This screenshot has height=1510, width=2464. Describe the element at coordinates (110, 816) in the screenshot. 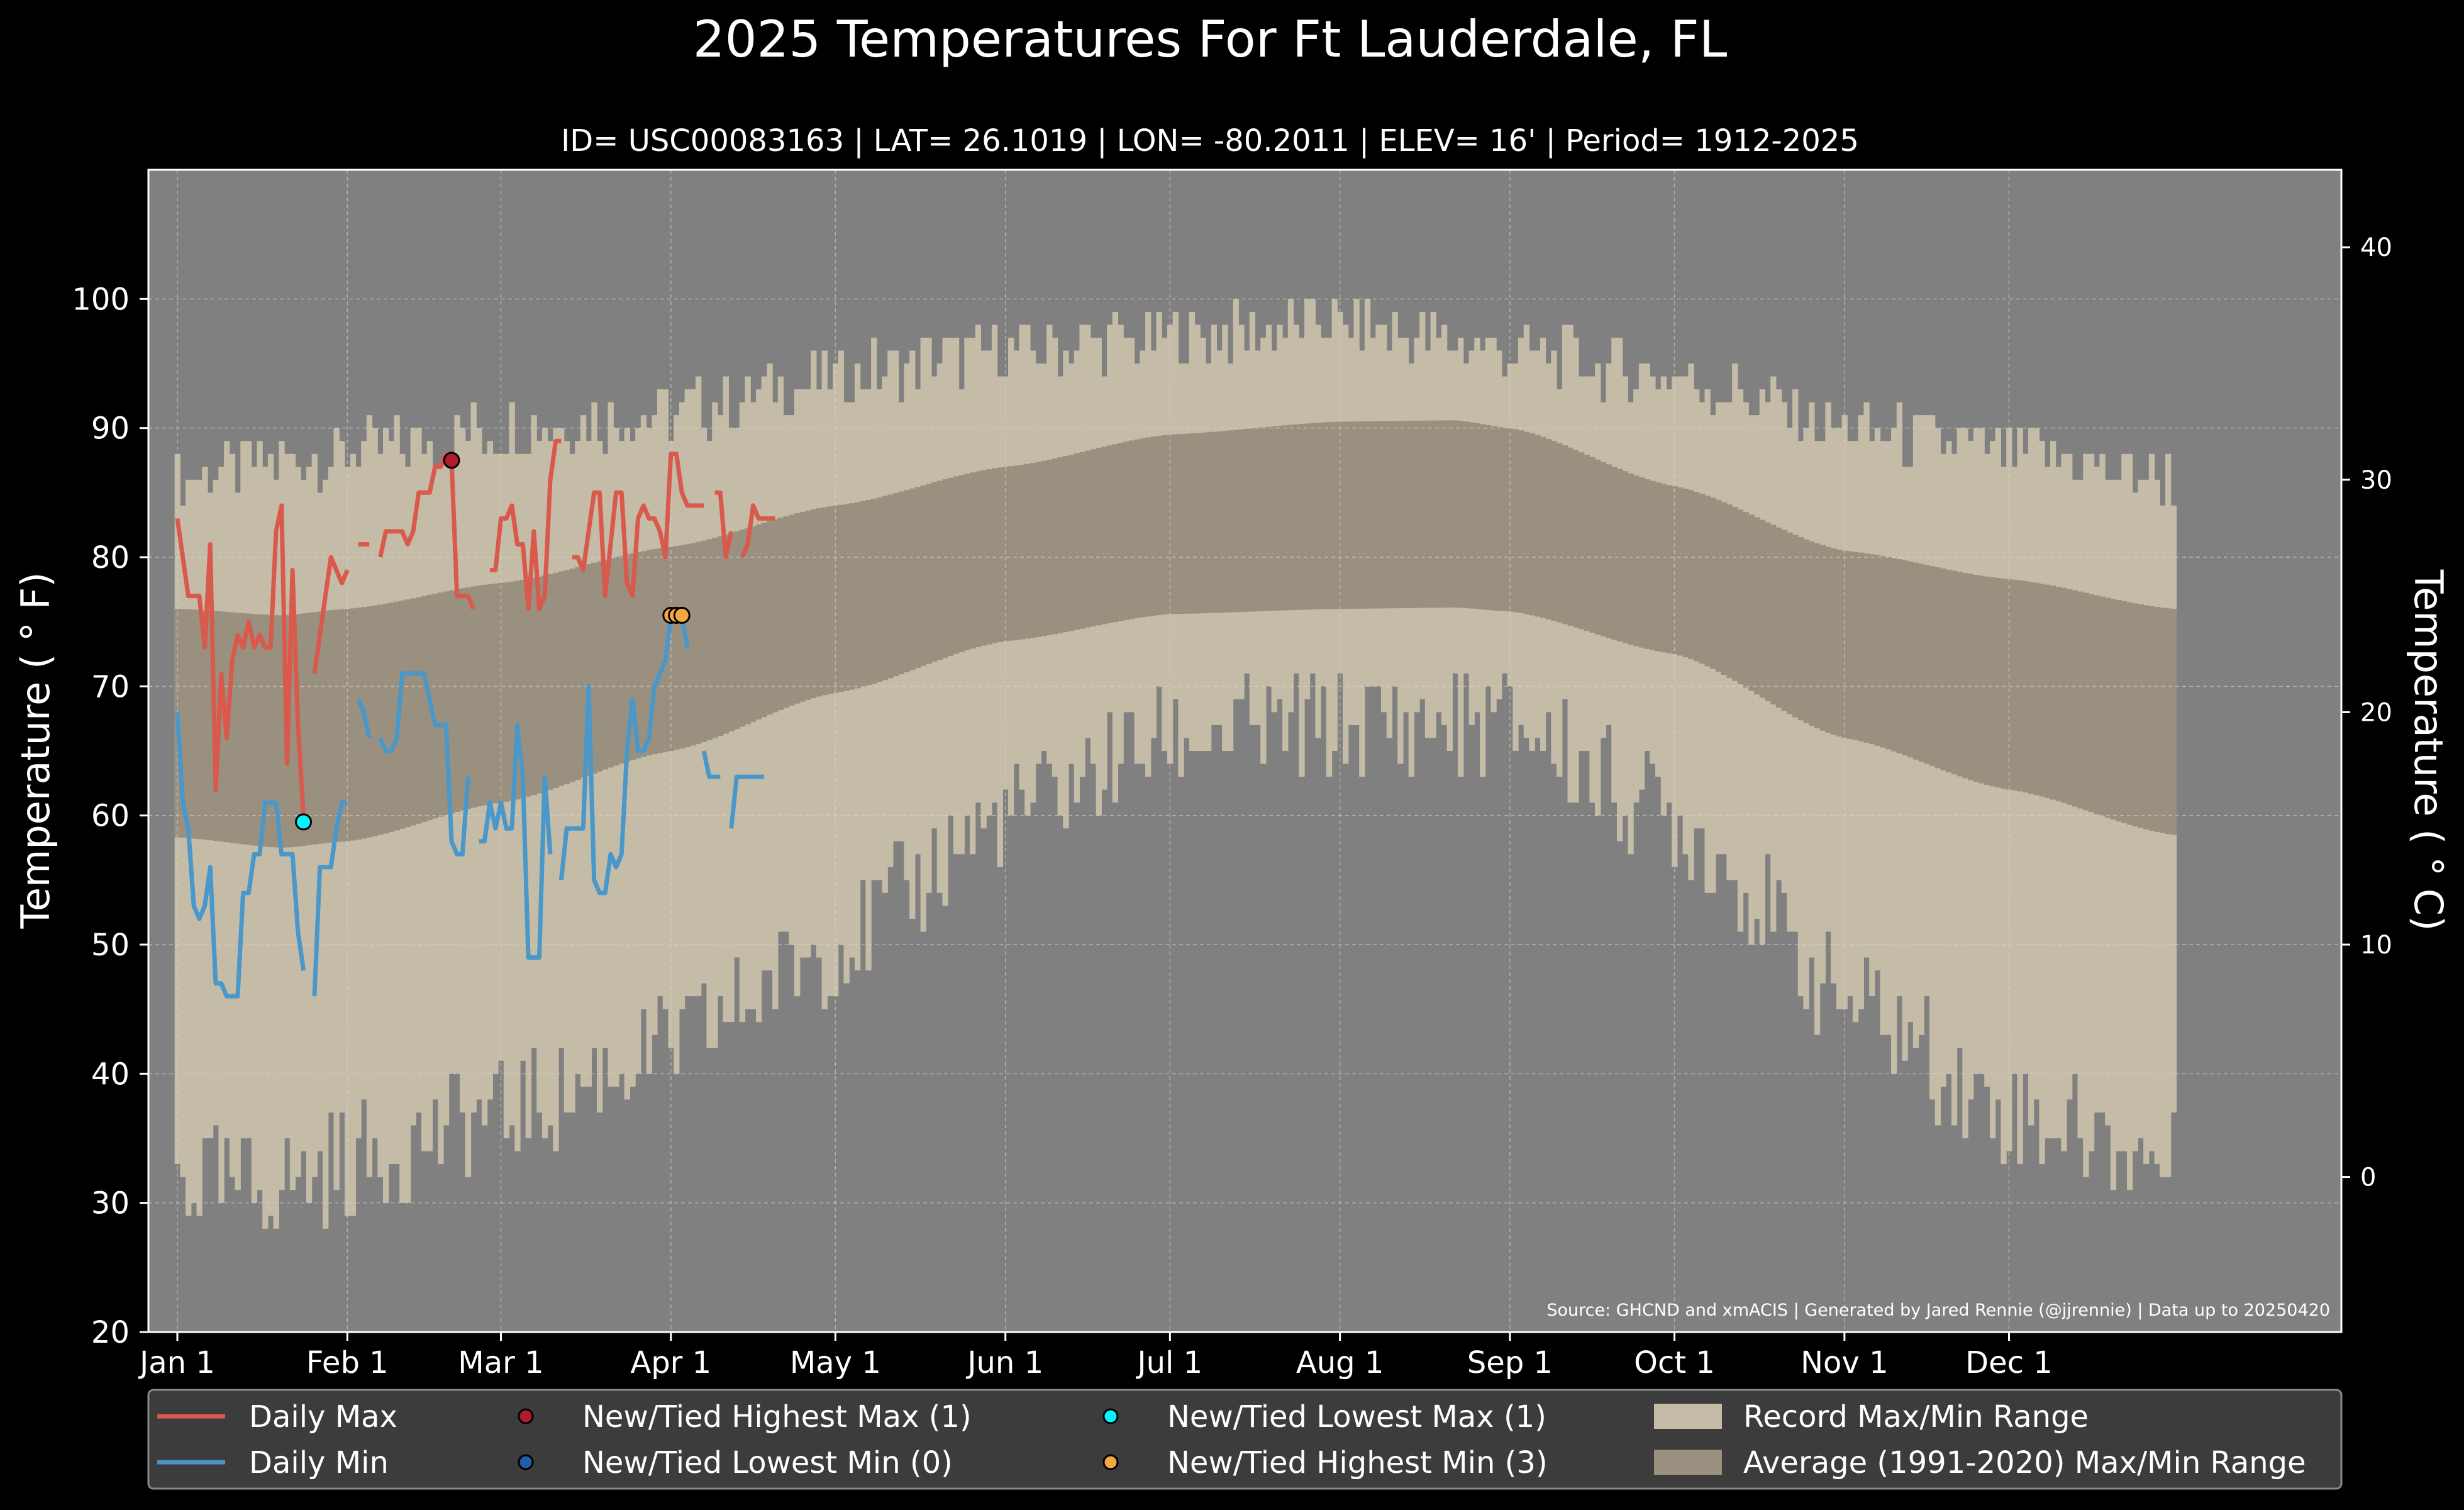

I see `y-tick-label: 60` at that location.